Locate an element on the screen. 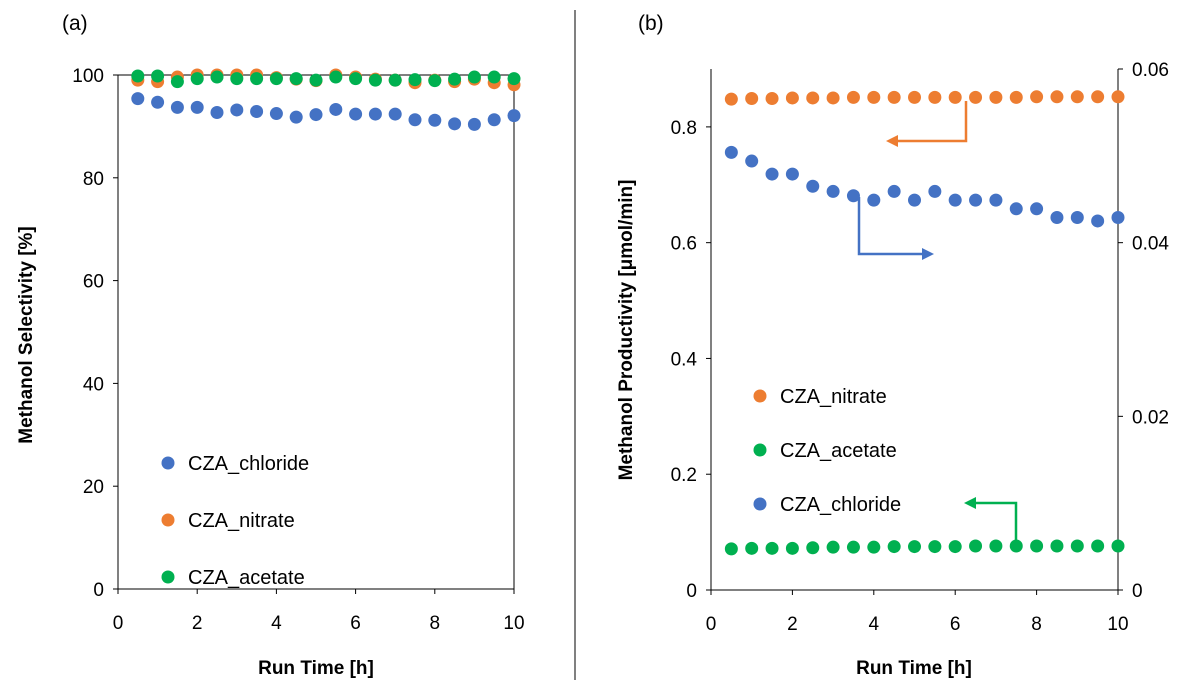 Image resolution: width=1198 pixels, height=680 pixels. x-tick-label: 4 is located at coordinates (874, 624).